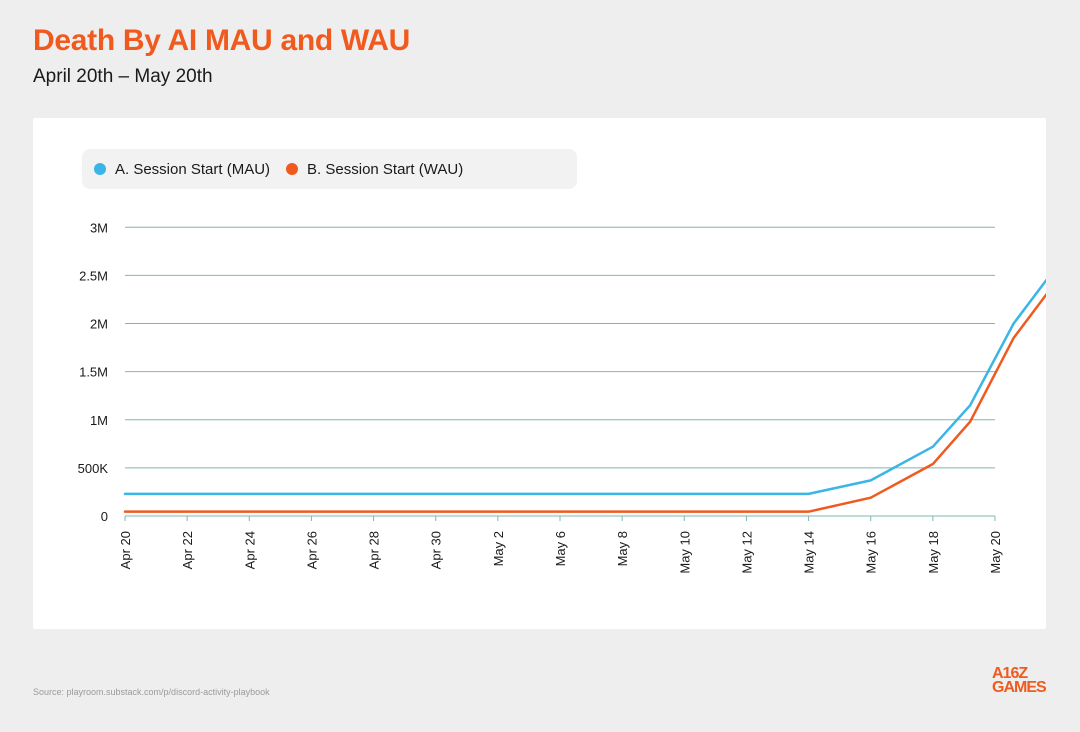 The width and height of the screenshot is (1080, 732). I want to click on y-tick-label-5: 2.5M, so click(93, 275).